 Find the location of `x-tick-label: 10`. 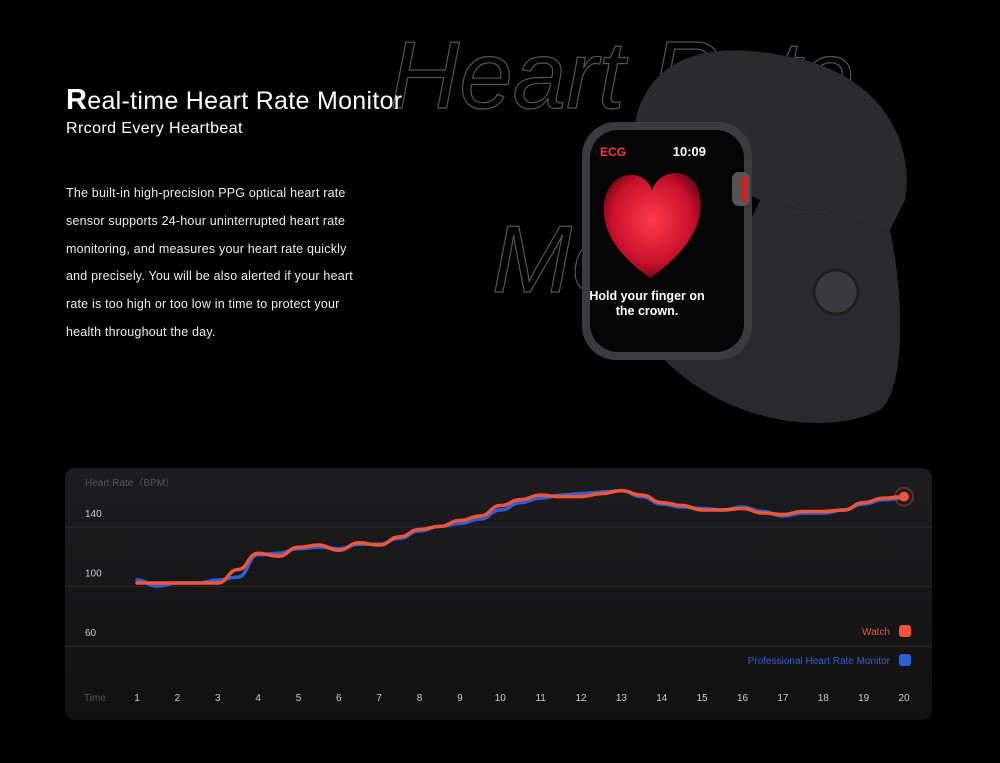

x-tick-label: 10 is located at coordinates (501, 698).